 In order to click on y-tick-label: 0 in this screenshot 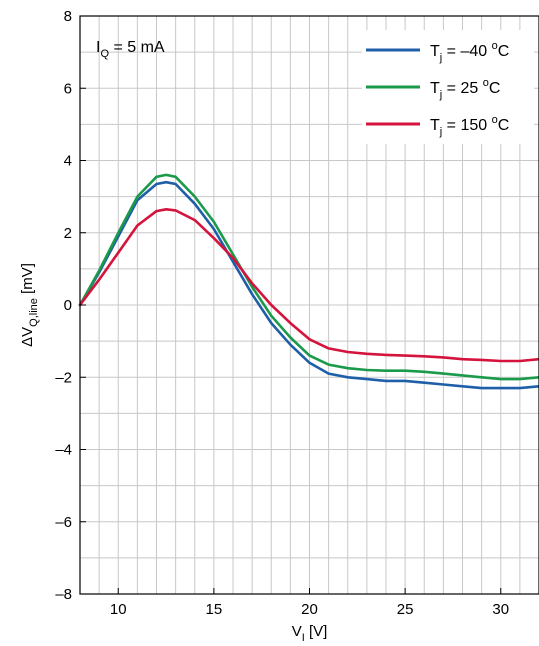, I will do `click(68, 305)`.